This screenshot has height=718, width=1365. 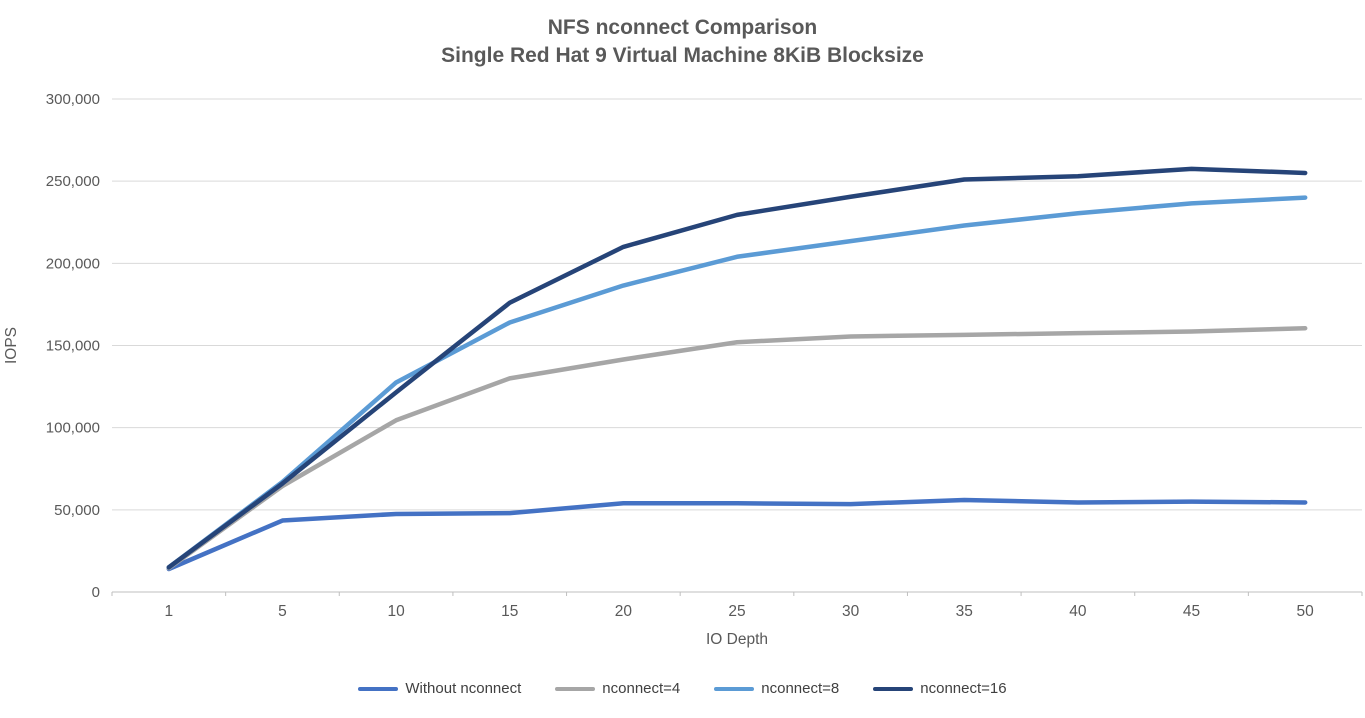 I want to click on y-axis-tick-label: 50,000, so click(x=77, y=510).